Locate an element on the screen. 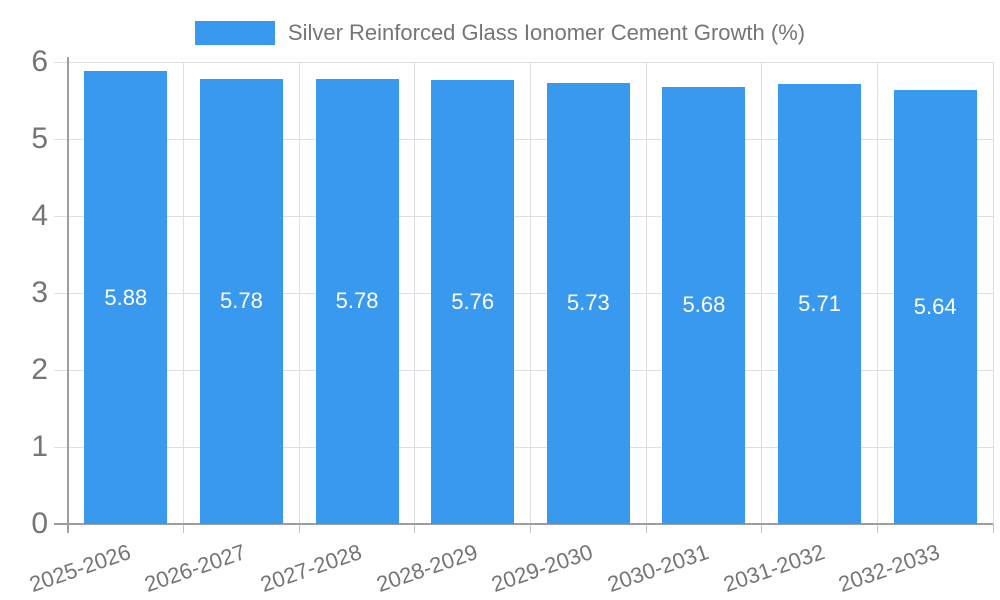  bar: 5.64 is located at coordinates (935, 306).